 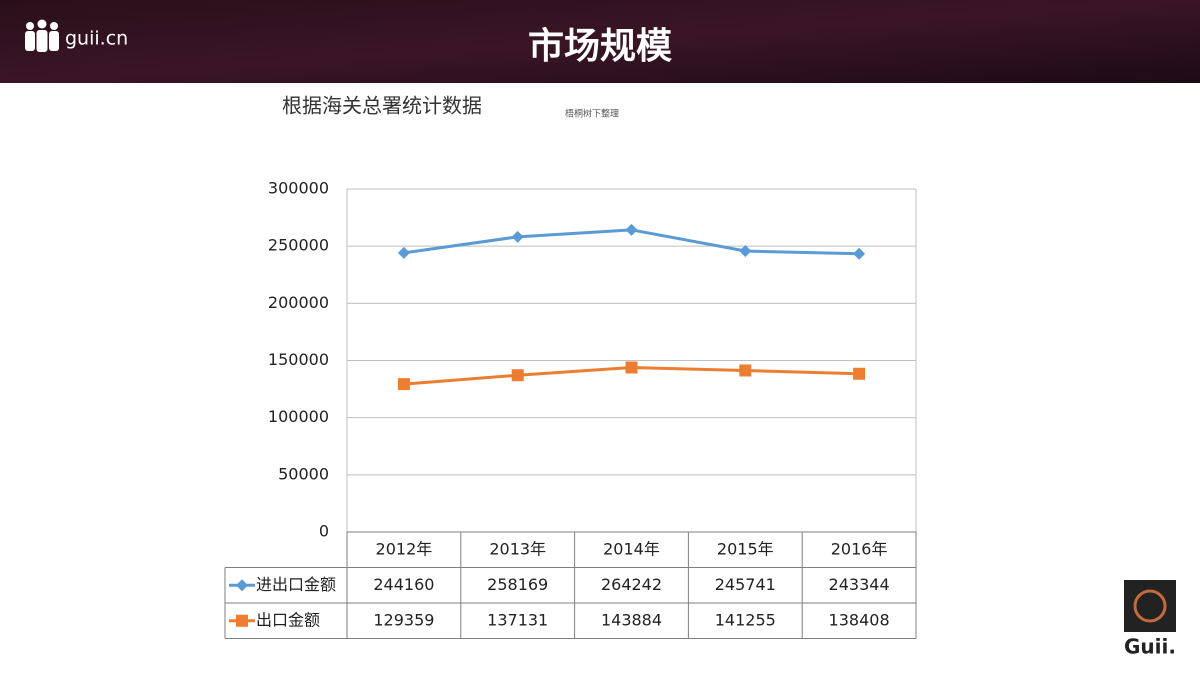 What do you see at coordinates (859, 548) in the screenshot?
I see `x-tick-label: 2016年` at bounding box center [859, 548].